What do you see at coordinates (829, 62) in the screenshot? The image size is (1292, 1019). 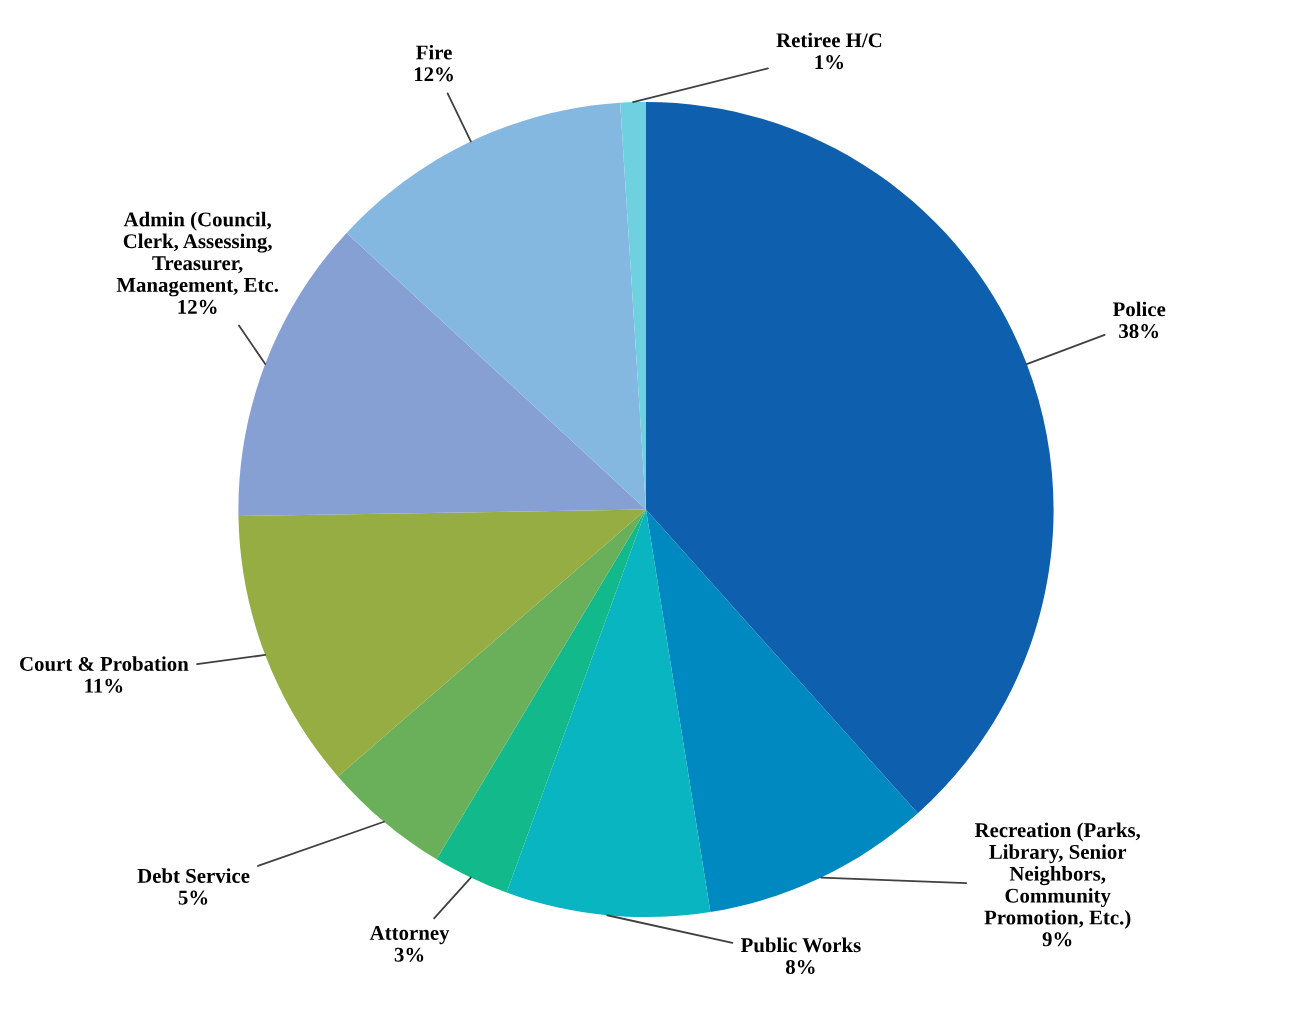 I see `data-label: 1%` at bounding box center [829, 62].